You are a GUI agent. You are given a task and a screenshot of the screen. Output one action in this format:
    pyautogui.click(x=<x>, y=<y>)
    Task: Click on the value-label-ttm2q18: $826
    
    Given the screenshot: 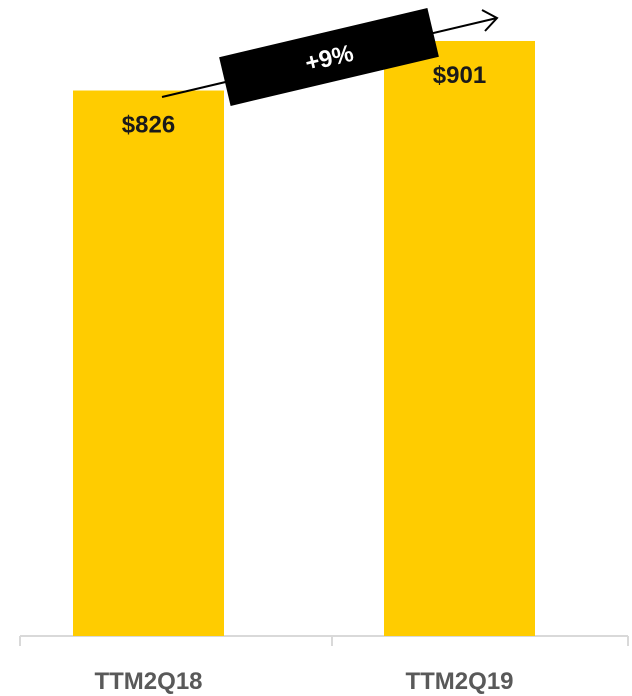 What is the action you would take?
    pyautogui.click(x=148, y=125)
    